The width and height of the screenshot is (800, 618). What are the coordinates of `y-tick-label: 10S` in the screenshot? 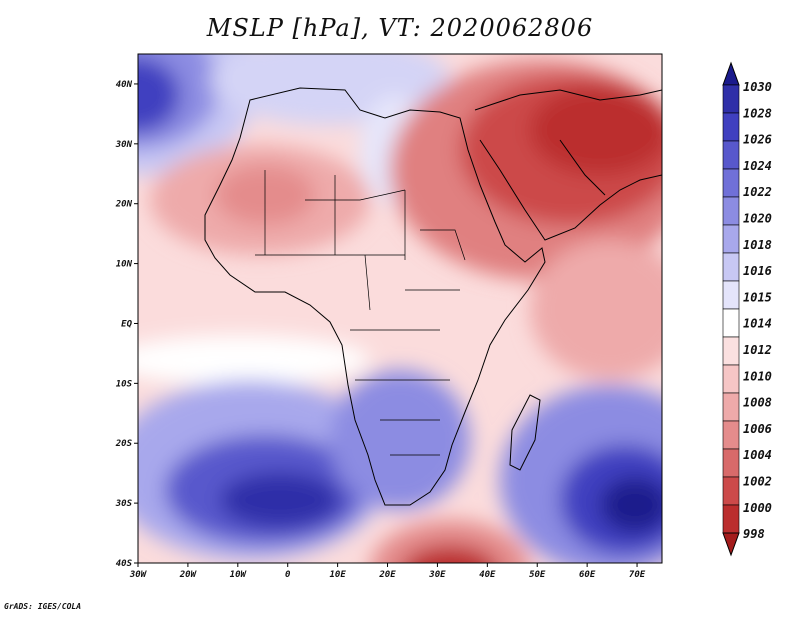 It's located at (124, 384).